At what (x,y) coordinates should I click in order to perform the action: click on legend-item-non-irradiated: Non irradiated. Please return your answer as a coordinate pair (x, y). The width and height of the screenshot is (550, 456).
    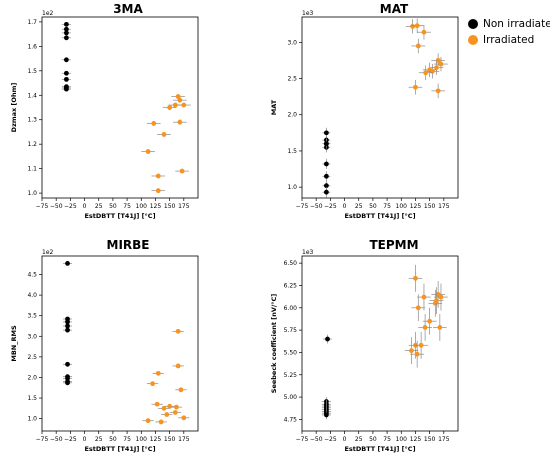
    Looking at the image, I should click on (509, 24).